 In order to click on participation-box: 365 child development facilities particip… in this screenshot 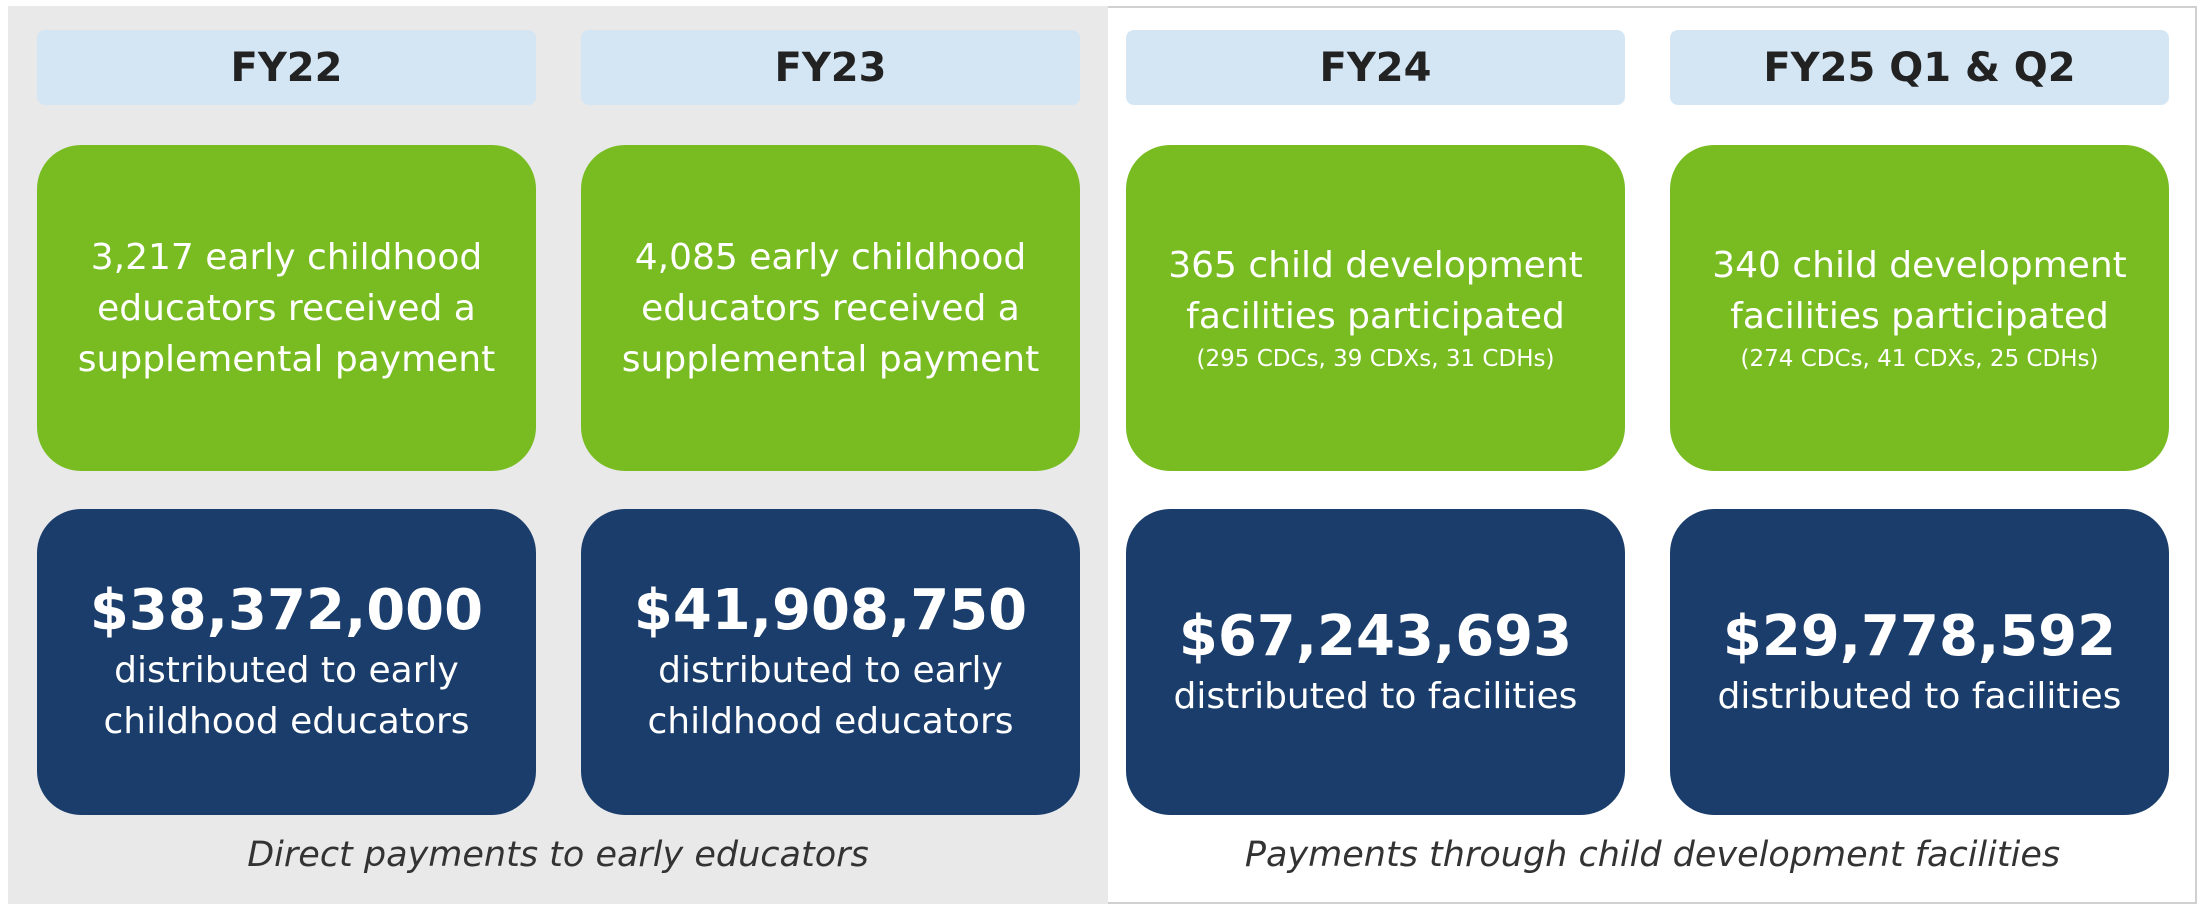, I will do `click(1375, 308)`.